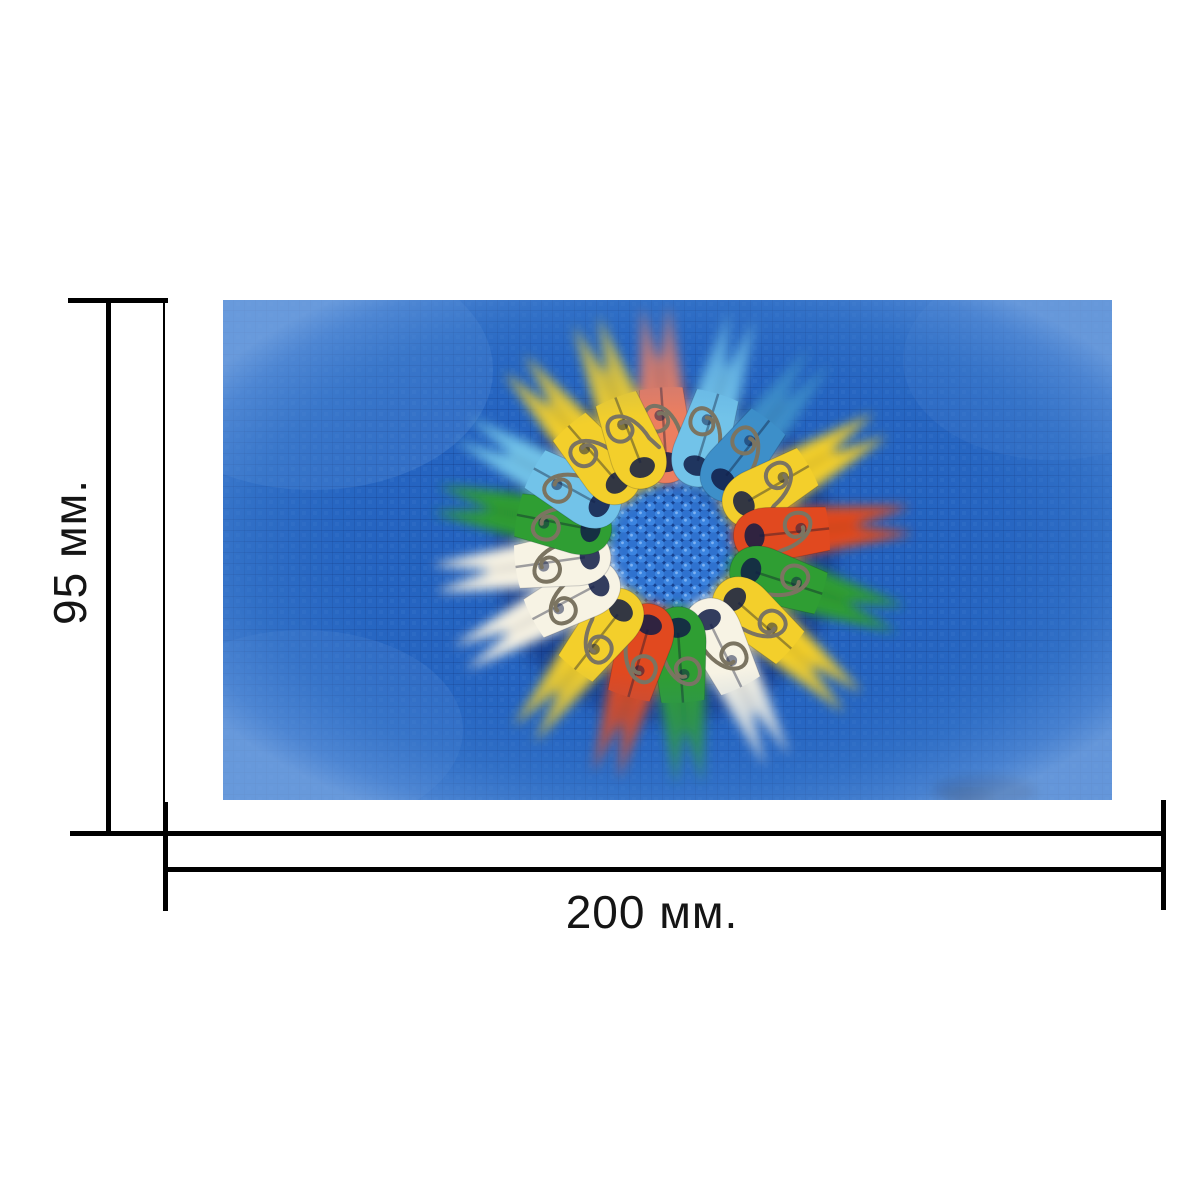  Describe the element at coordinates (652, 912) in the screenshot. I see `width-dimension-label: 200 мм.` at that location.